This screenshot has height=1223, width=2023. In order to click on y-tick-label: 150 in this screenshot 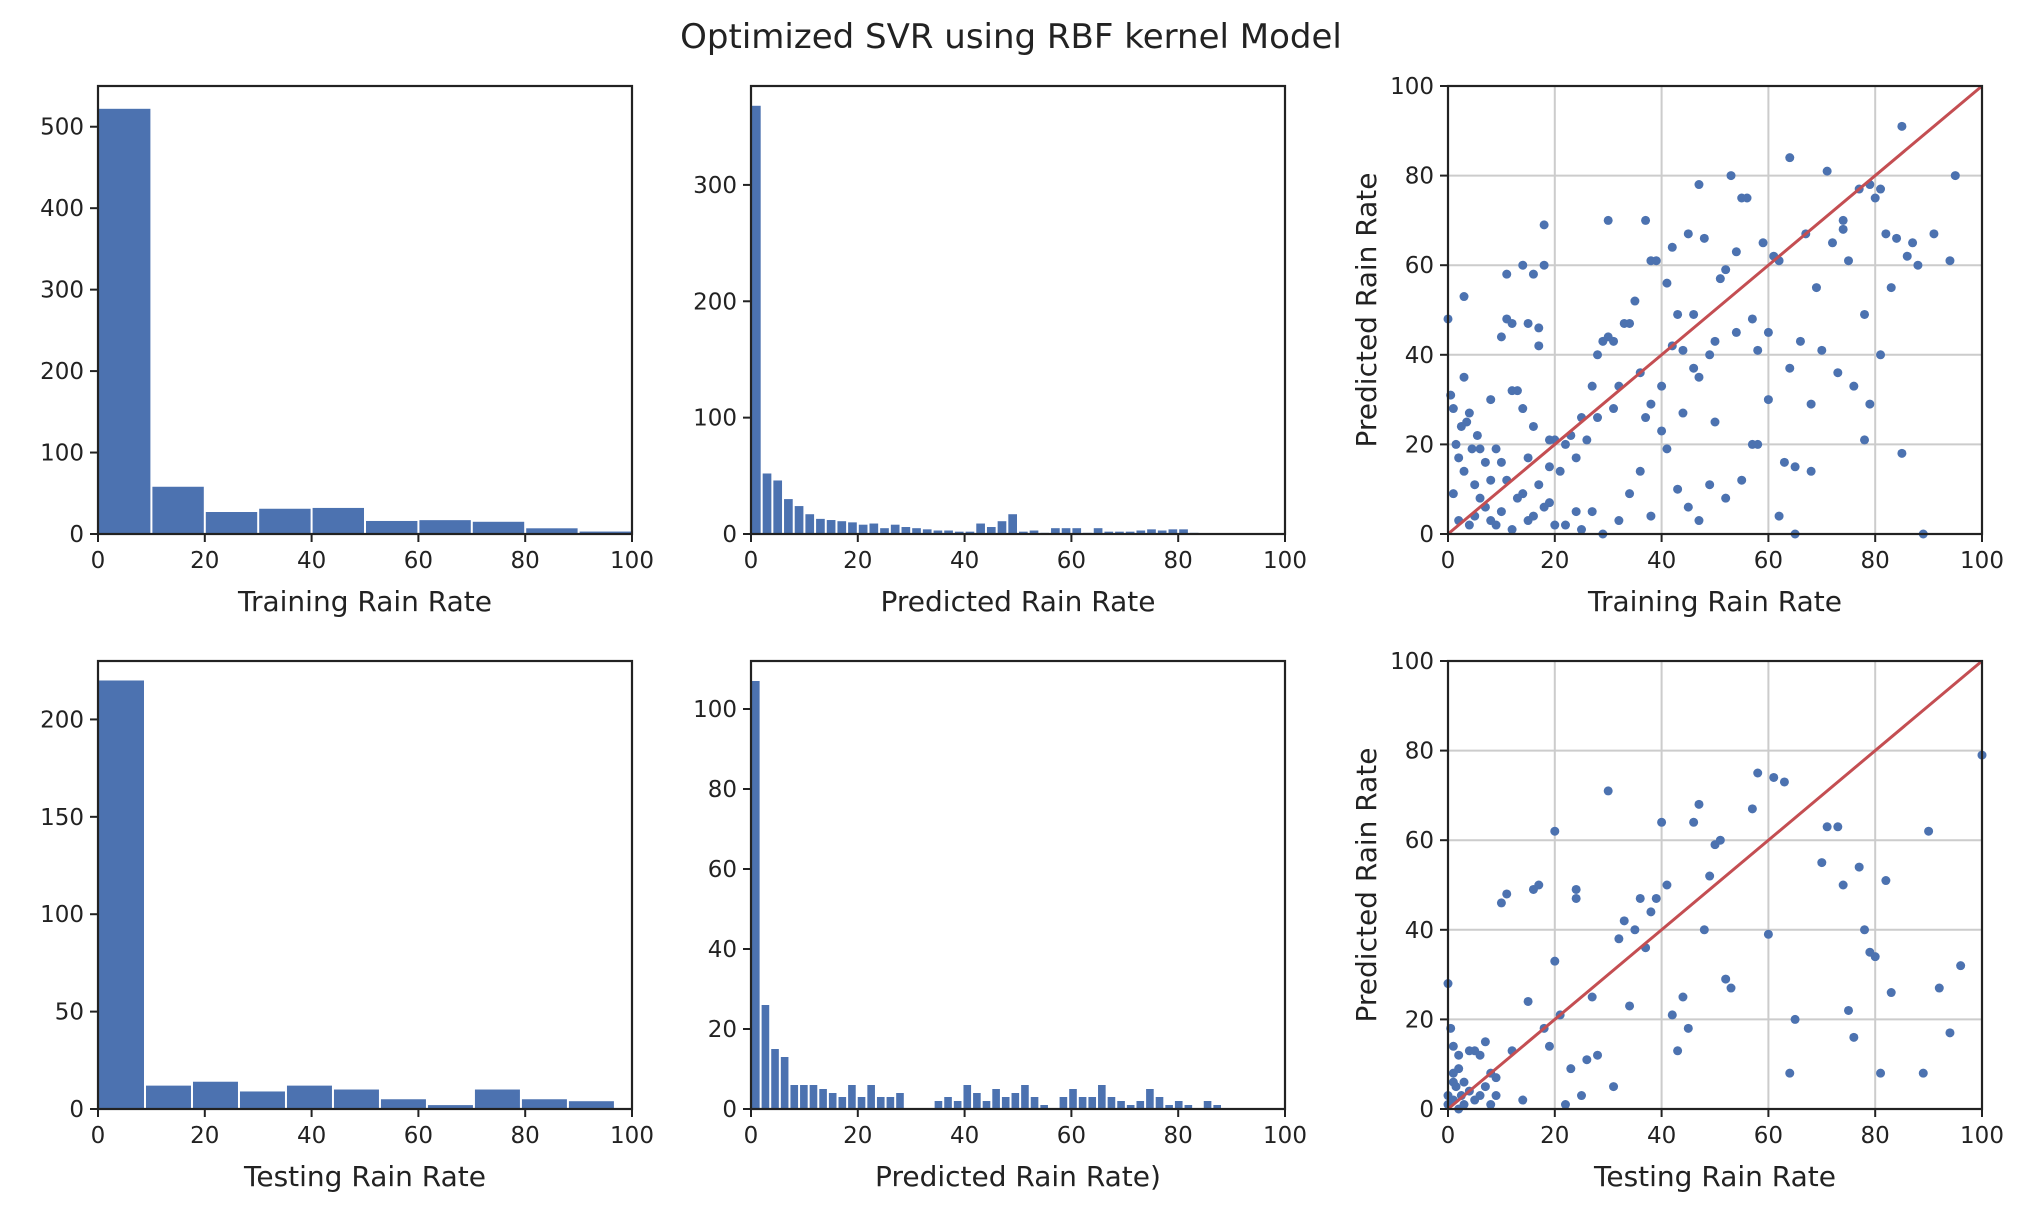, I will do `click(62, 818)`.